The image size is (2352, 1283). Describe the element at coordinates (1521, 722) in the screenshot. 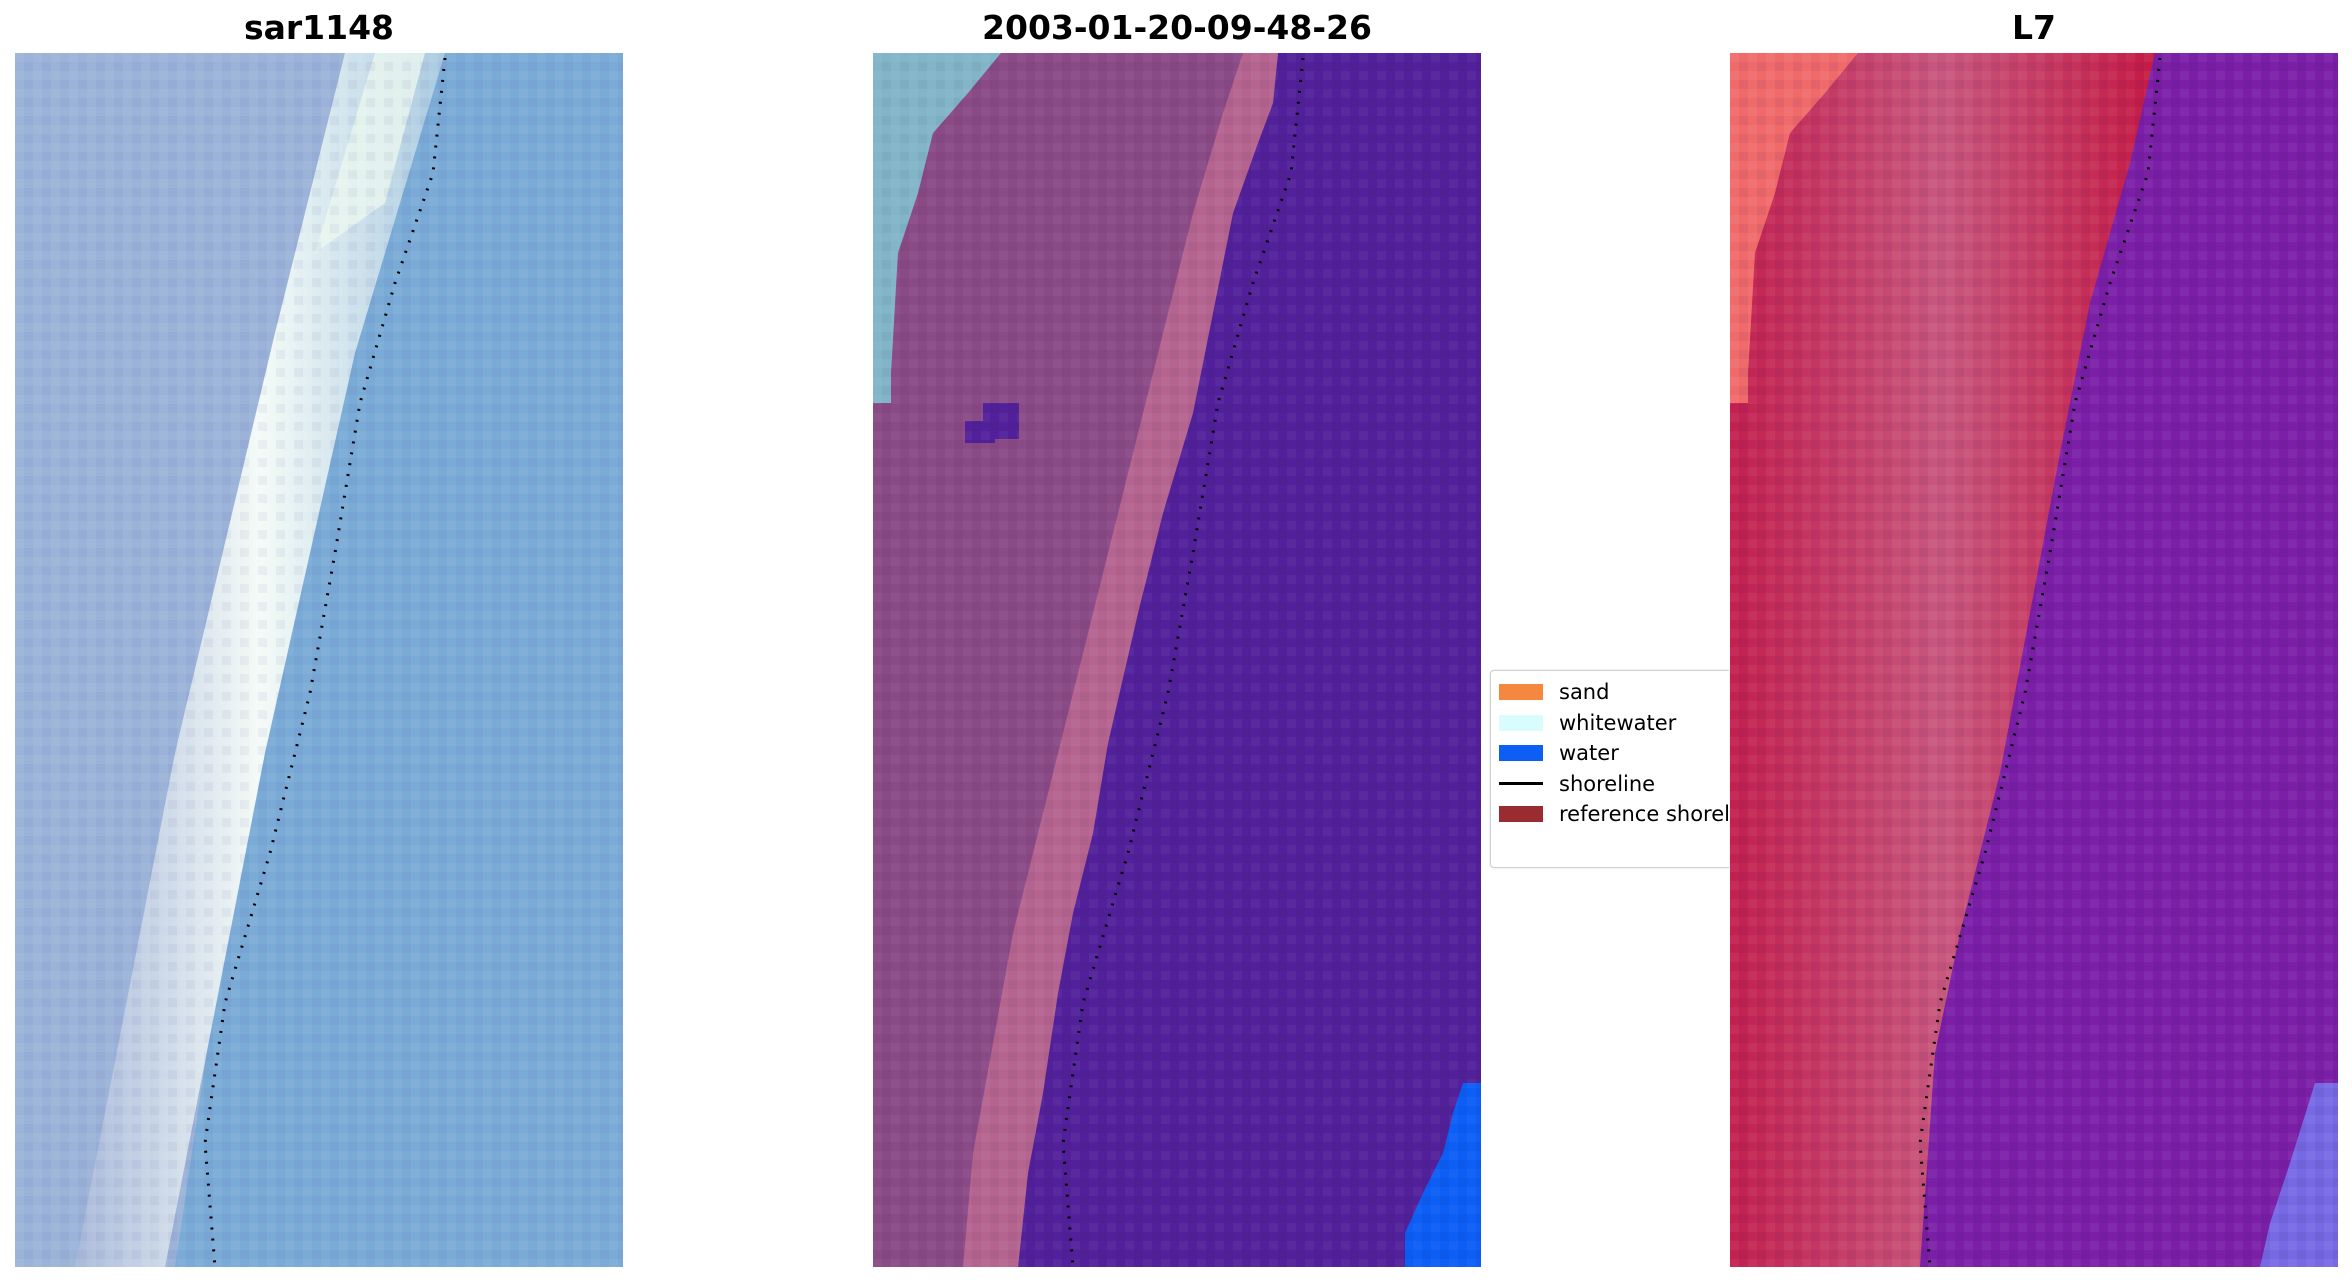

I see `legend-swatch-whitewater` at that location.